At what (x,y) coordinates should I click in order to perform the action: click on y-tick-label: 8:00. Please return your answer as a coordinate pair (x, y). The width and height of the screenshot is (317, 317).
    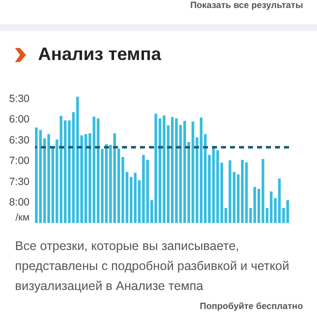
    Looking at the image, I should click on (19, 202).